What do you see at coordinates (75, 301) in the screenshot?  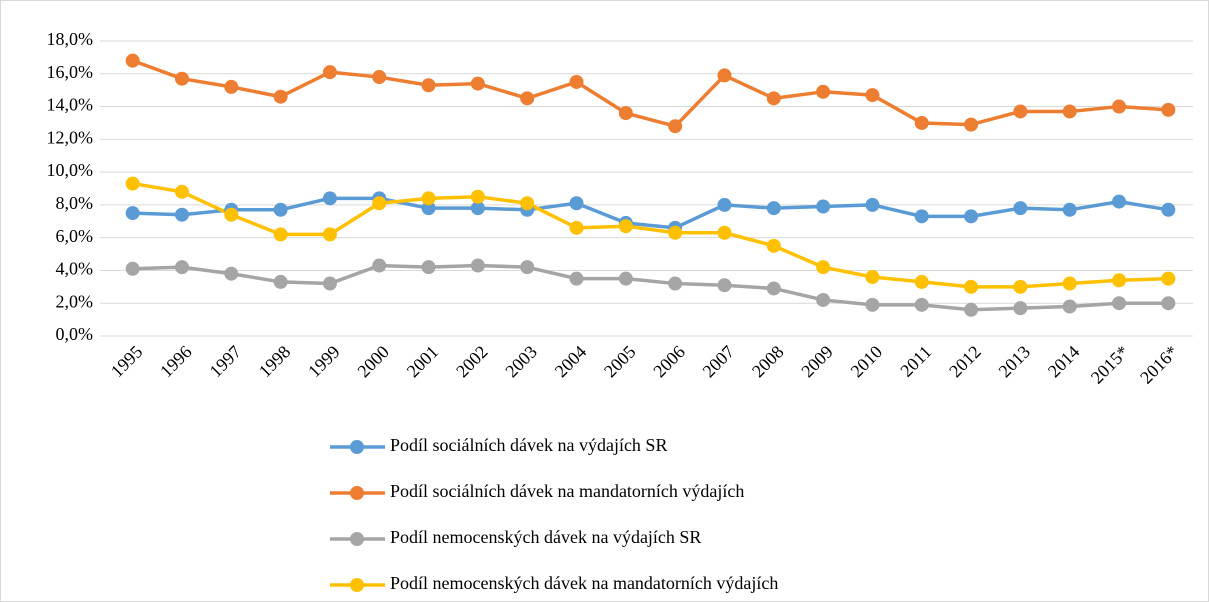 I see `y-tick-label: 2,0%` at bounding box center [75, 301].